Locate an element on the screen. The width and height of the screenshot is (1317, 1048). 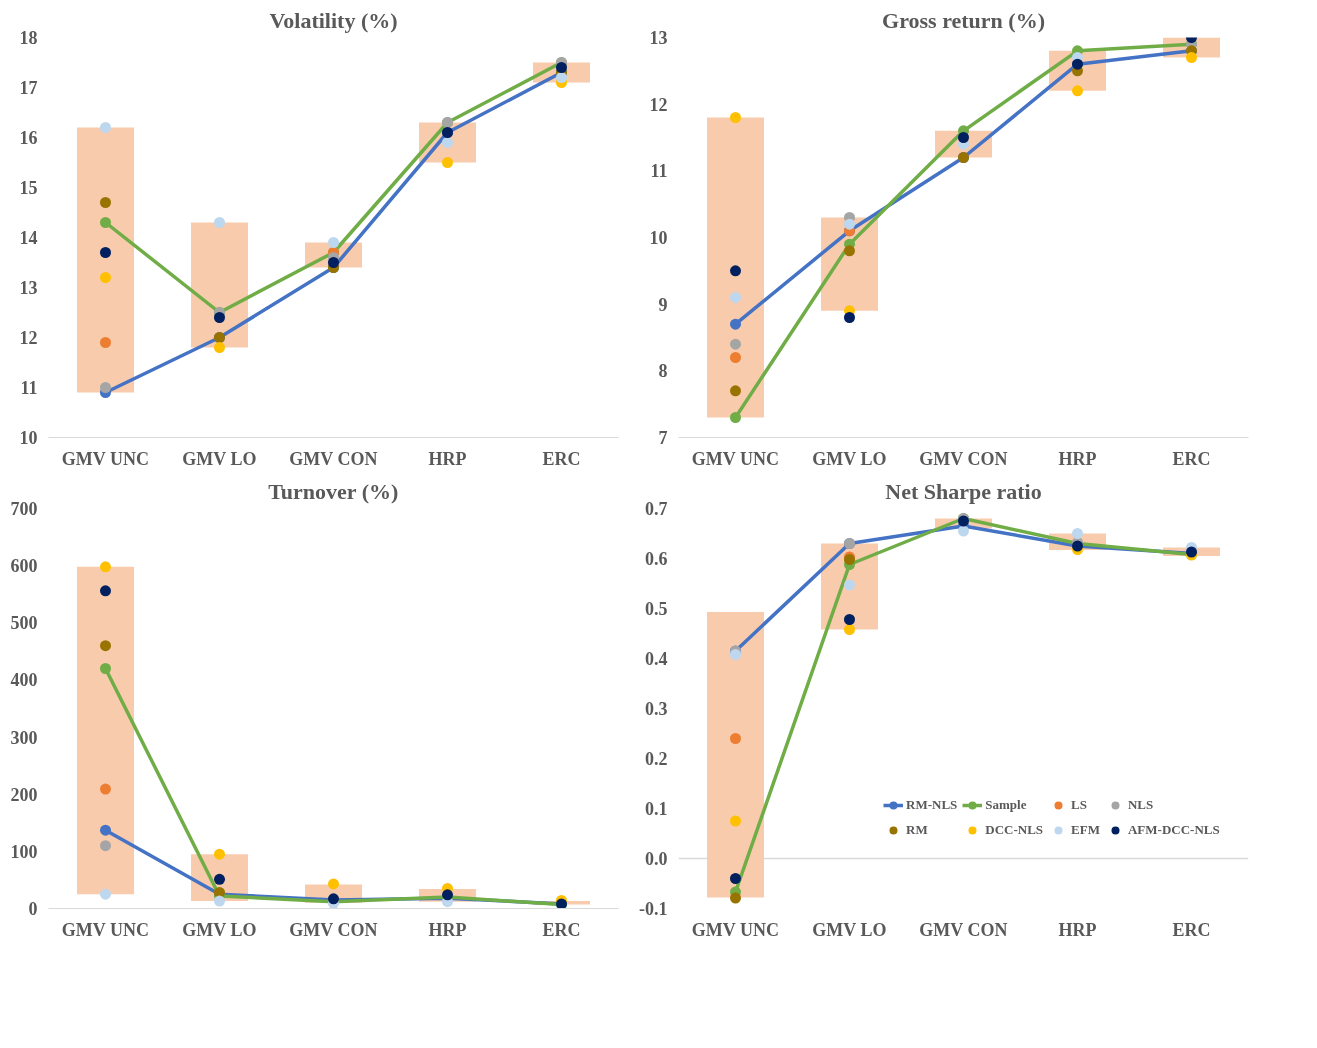
y-tick-label: 16 is located at coordinates (28, 138).